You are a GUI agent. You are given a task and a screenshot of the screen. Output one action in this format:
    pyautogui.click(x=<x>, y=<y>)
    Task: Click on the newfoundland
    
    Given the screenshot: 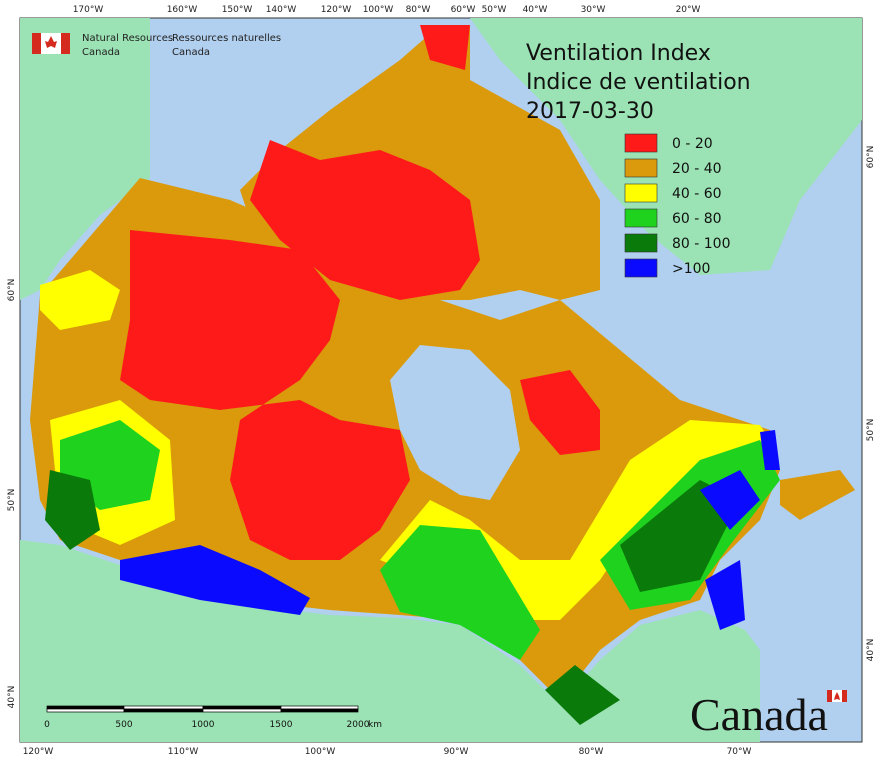 What is the action you would take?
    pyautogui.click(x=817, y=495)
    